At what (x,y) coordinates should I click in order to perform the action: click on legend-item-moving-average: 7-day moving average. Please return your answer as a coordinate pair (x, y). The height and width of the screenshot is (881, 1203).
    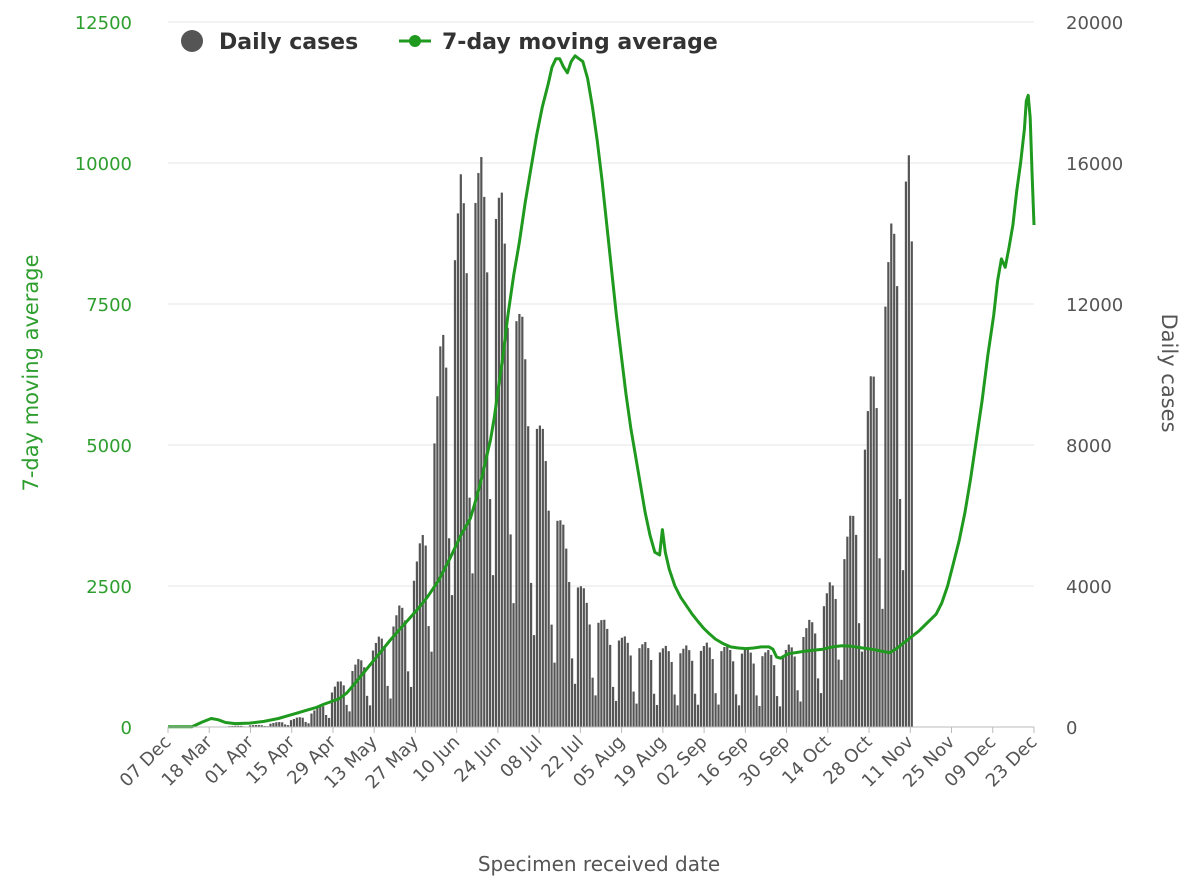
    Looking at the image, I should click on (558, 42).